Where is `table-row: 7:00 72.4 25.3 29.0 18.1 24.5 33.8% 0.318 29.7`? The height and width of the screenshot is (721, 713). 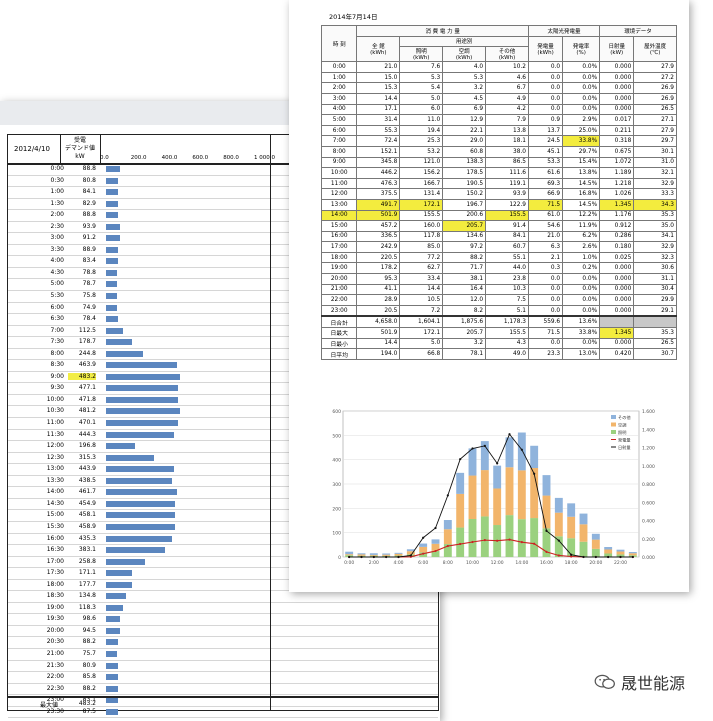
table-row: 7:00 72.4 25.3 29.0 18.1 24.5 33.8% 0.318 29.7 is located at coordinates (498, 141).